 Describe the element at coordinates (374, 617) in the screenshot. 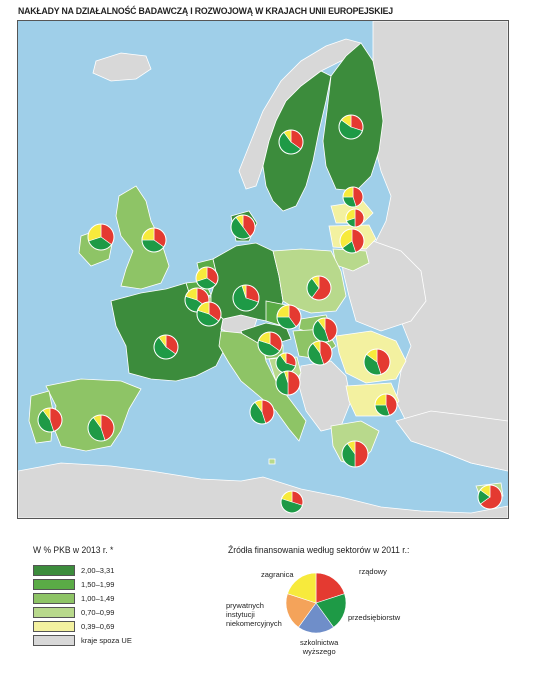

I see `legend-label-przedsiebiorstw: przedsiębiorstw` at that location.